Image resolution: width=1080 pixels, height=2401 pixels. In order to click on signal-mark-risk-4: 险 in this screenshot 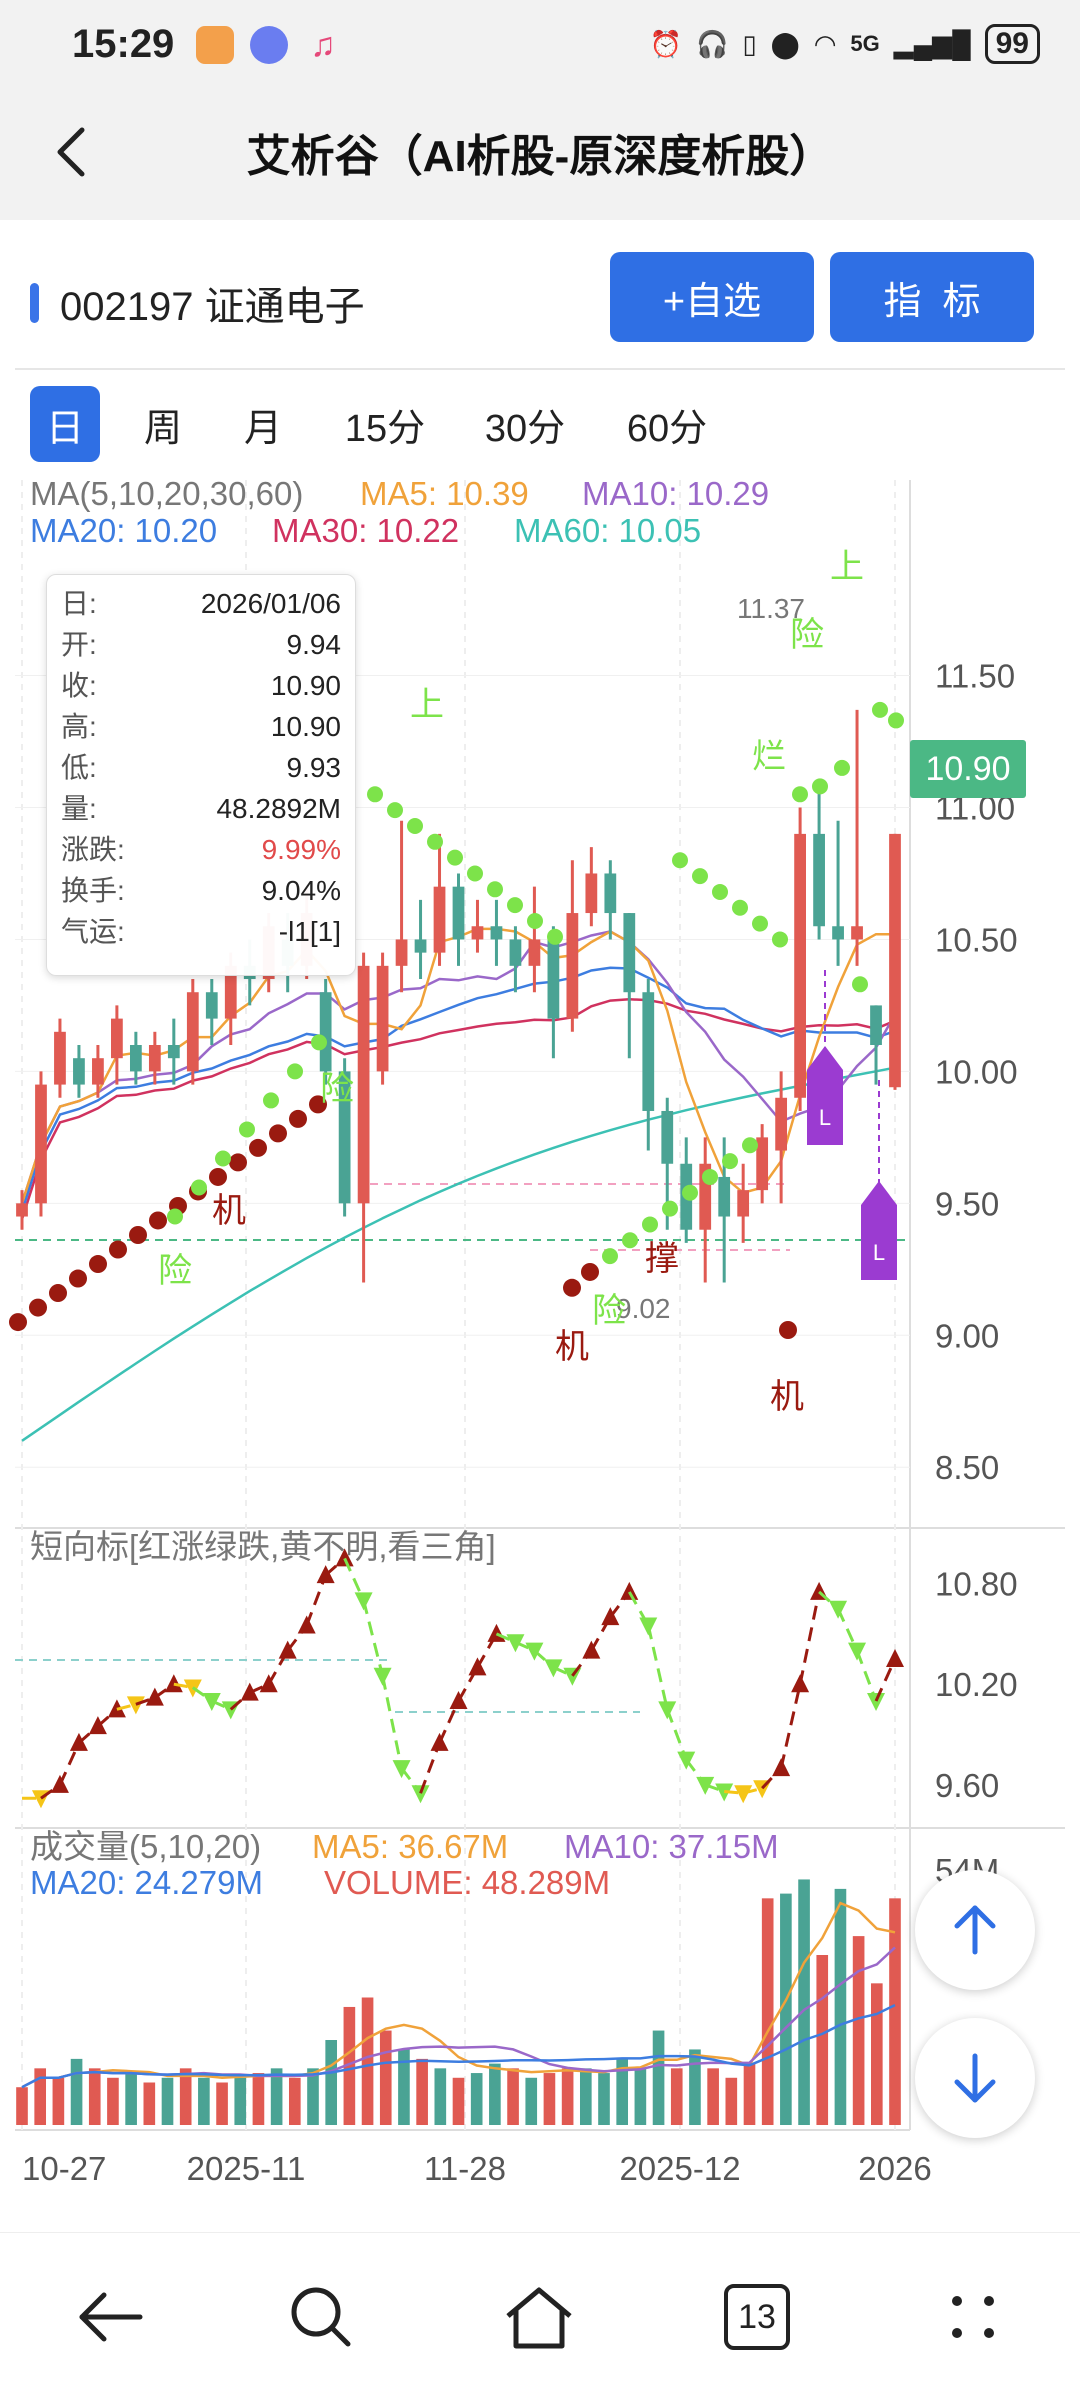, I will do `click(609, 1311)`.